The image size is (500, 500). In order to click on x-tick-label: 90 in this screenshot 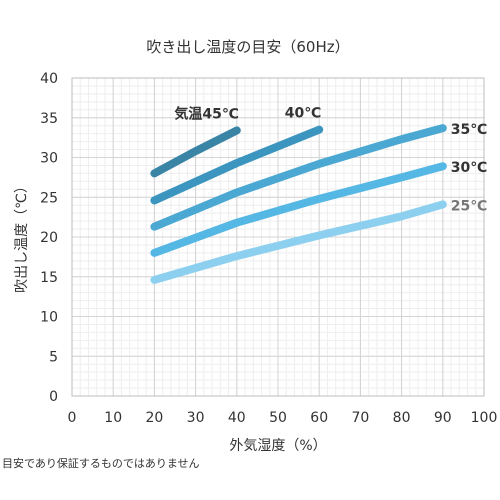, I will do `click(443, 418)`.